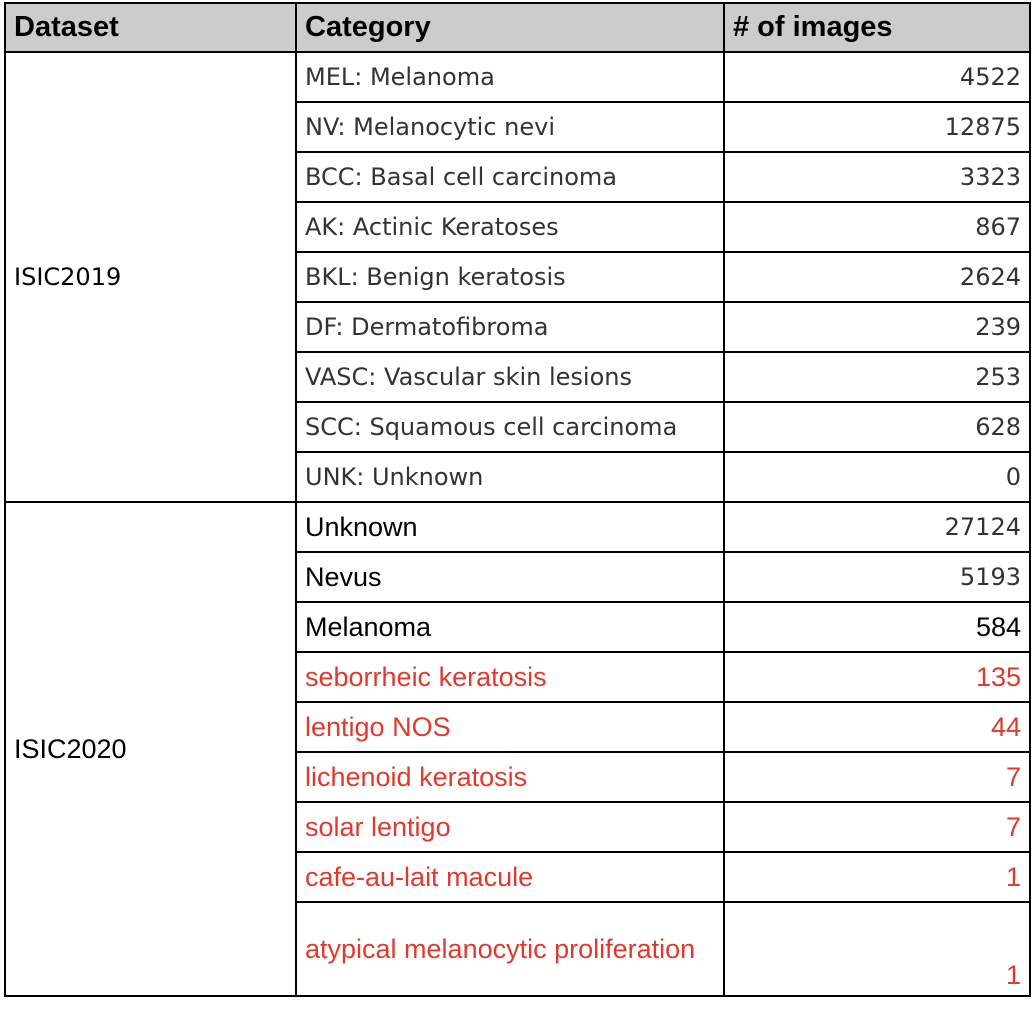 The height and width of the screenshot is (1018, 1036). Describe the element at coordinates (510, 27) in the screenshot. I see `header-category: Category` at that location.